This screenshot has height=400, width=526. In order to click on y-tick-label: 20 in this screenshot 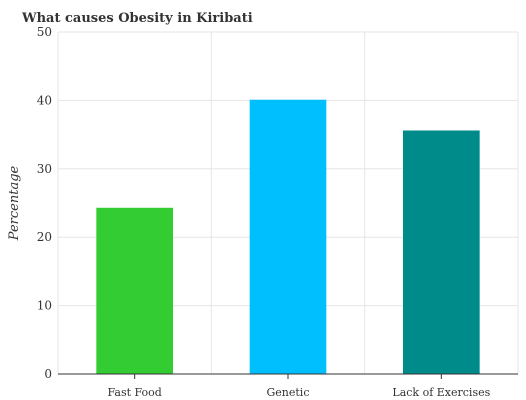, I will do `click(44, 237)`.